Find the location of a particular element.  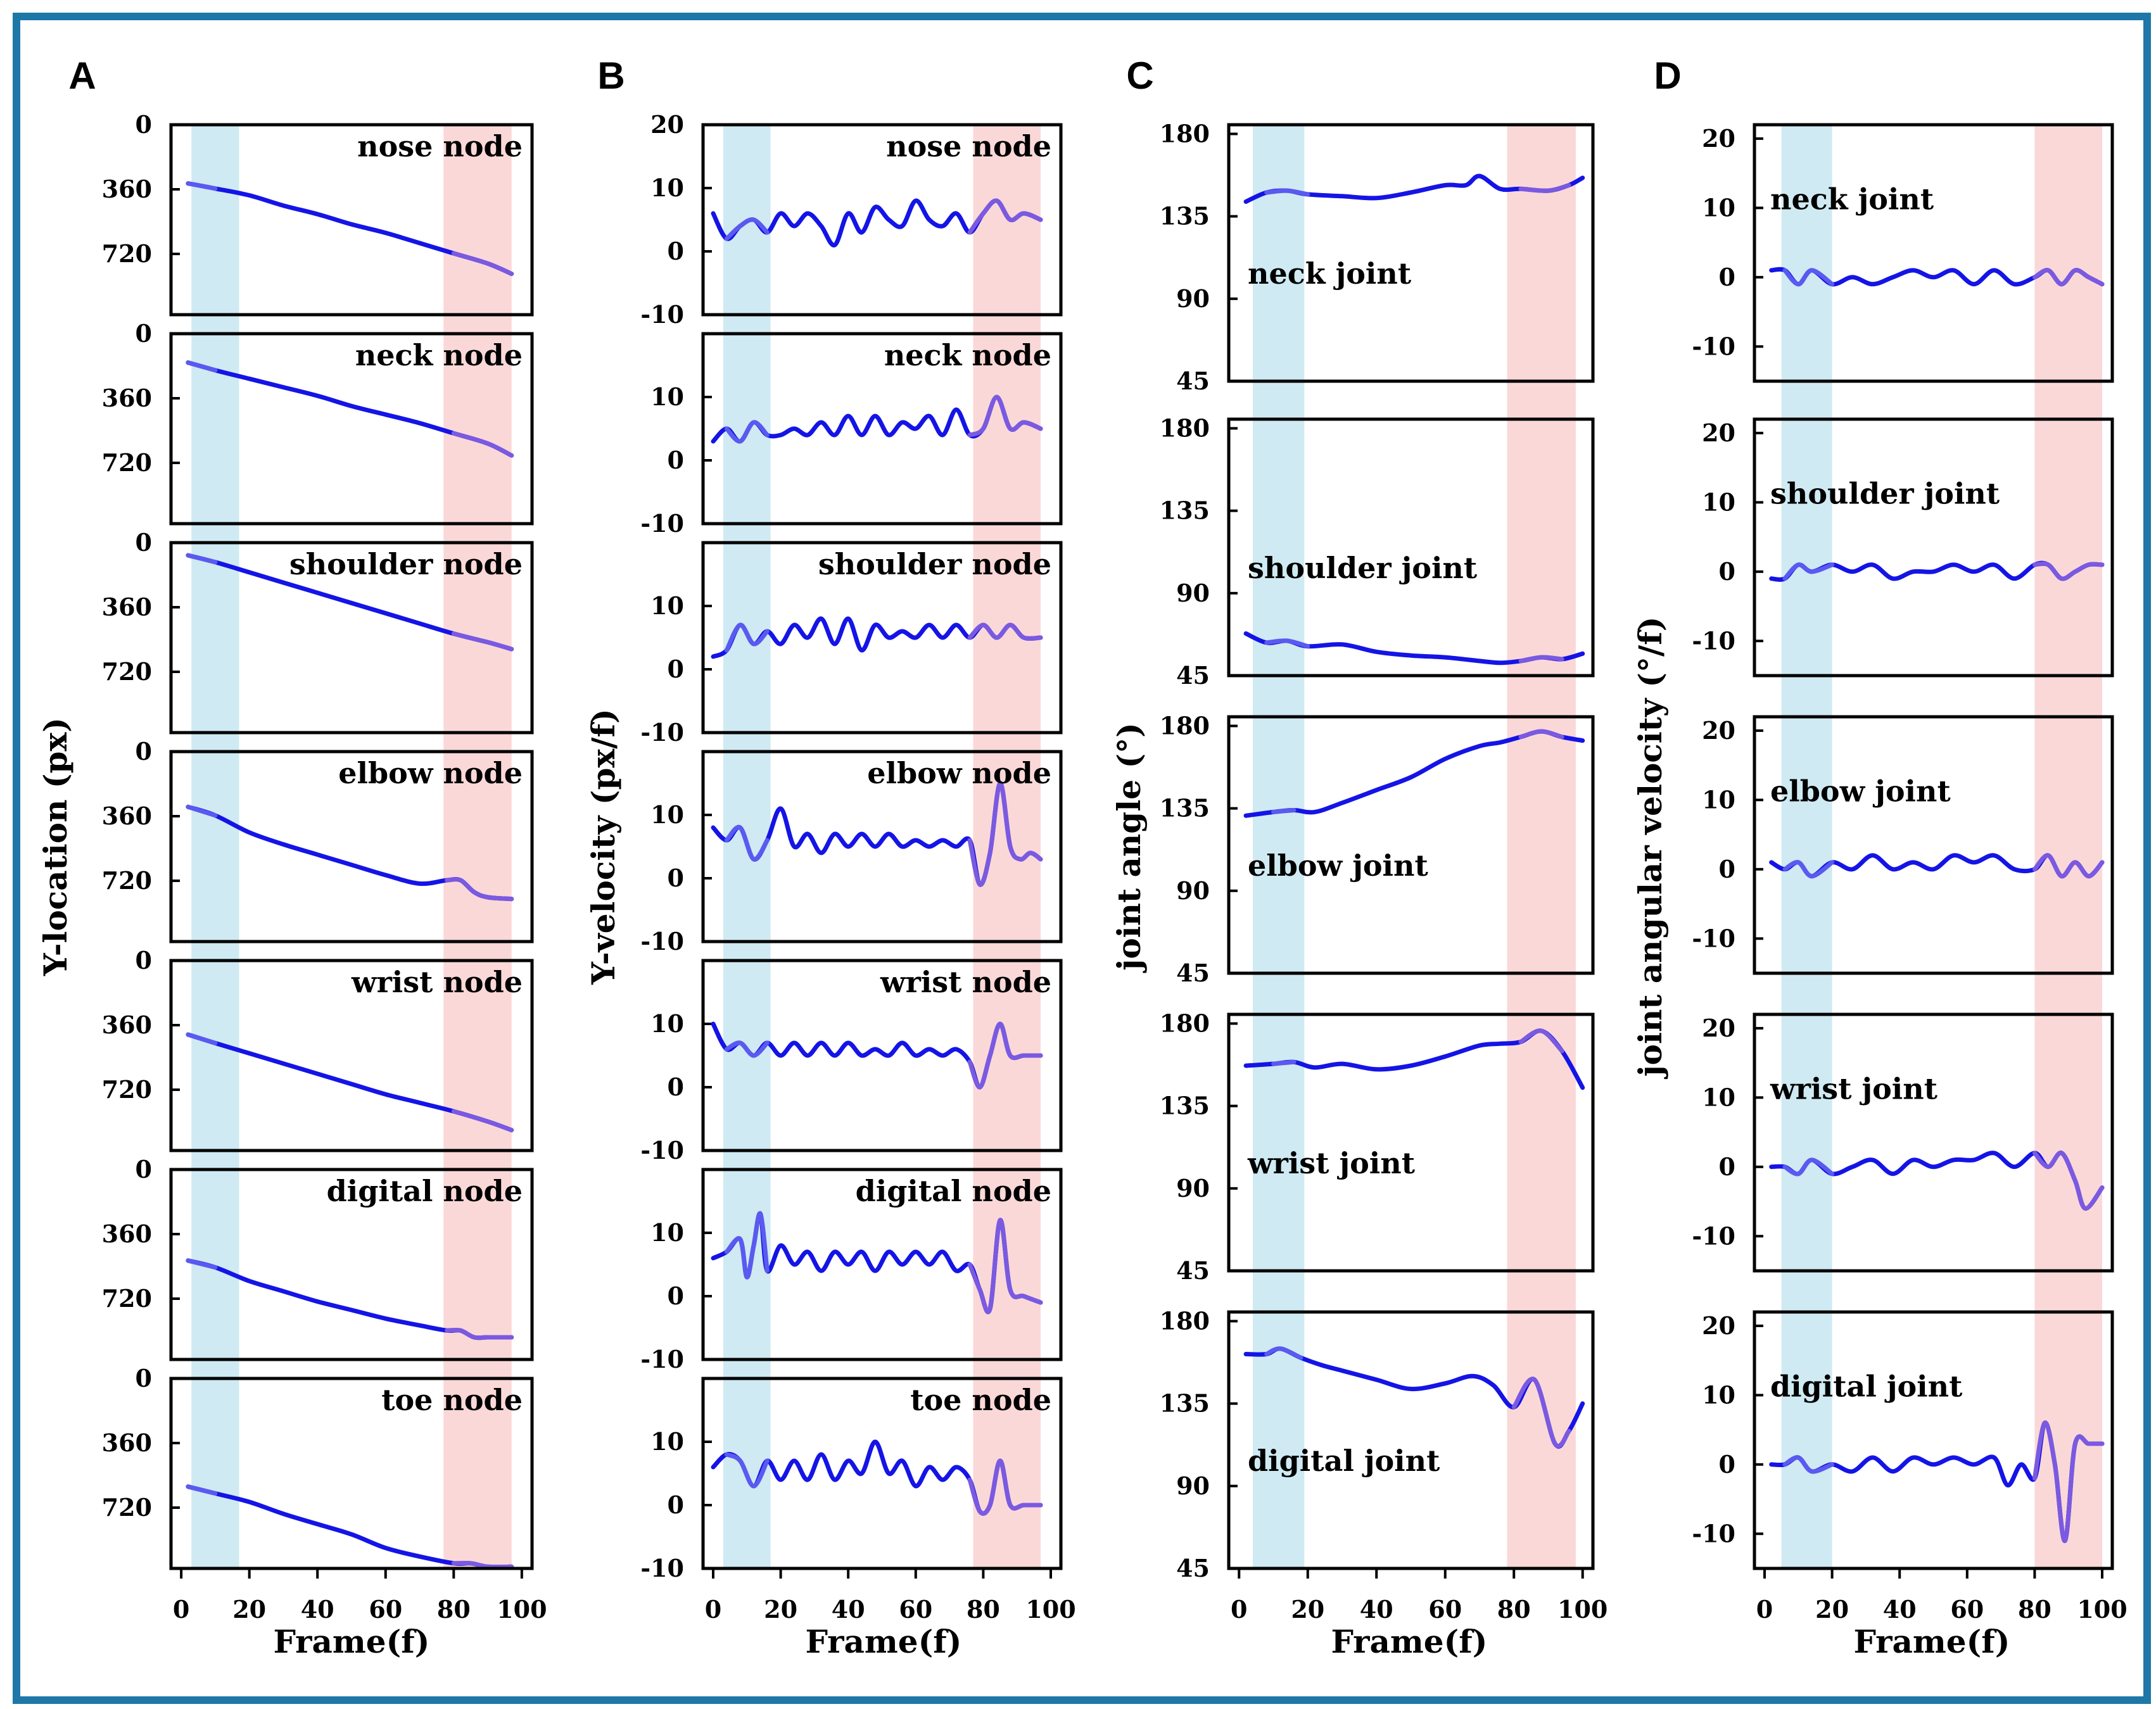

y-axis-label: Y-velocity (px/f) is located at coordinates (603, 847).